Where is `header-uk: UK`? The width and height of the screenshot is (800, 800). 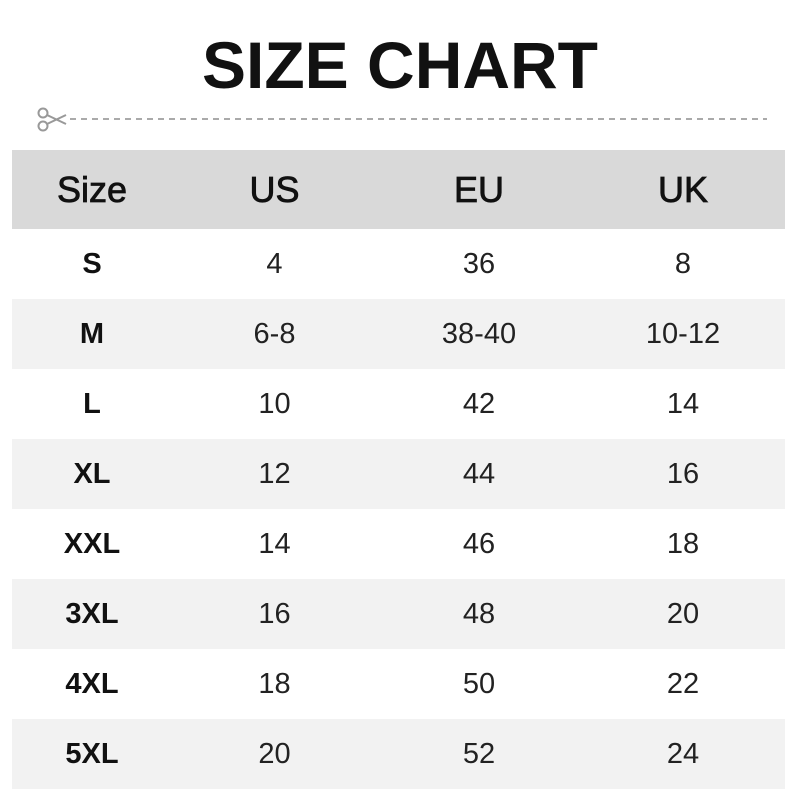 header-uk: UK is located at coordinates (683, 189).